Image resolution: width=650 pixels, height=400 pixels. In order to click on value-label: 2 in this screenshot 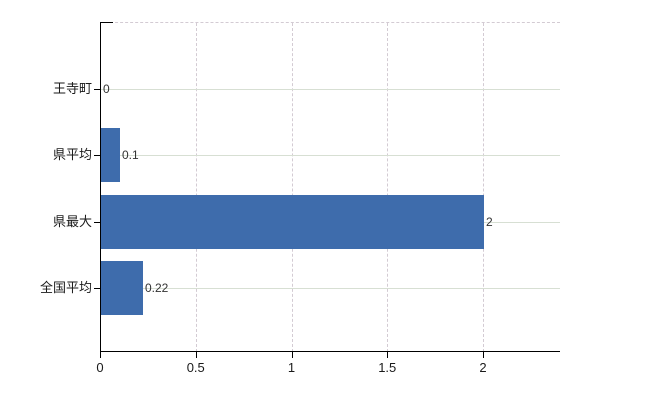, I will do `click(489, 221)`.